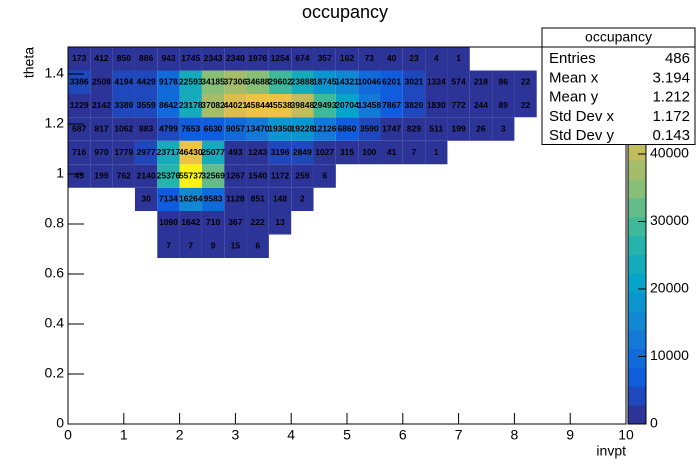  I want to click on cell-label: 16264, so click(191, 199).